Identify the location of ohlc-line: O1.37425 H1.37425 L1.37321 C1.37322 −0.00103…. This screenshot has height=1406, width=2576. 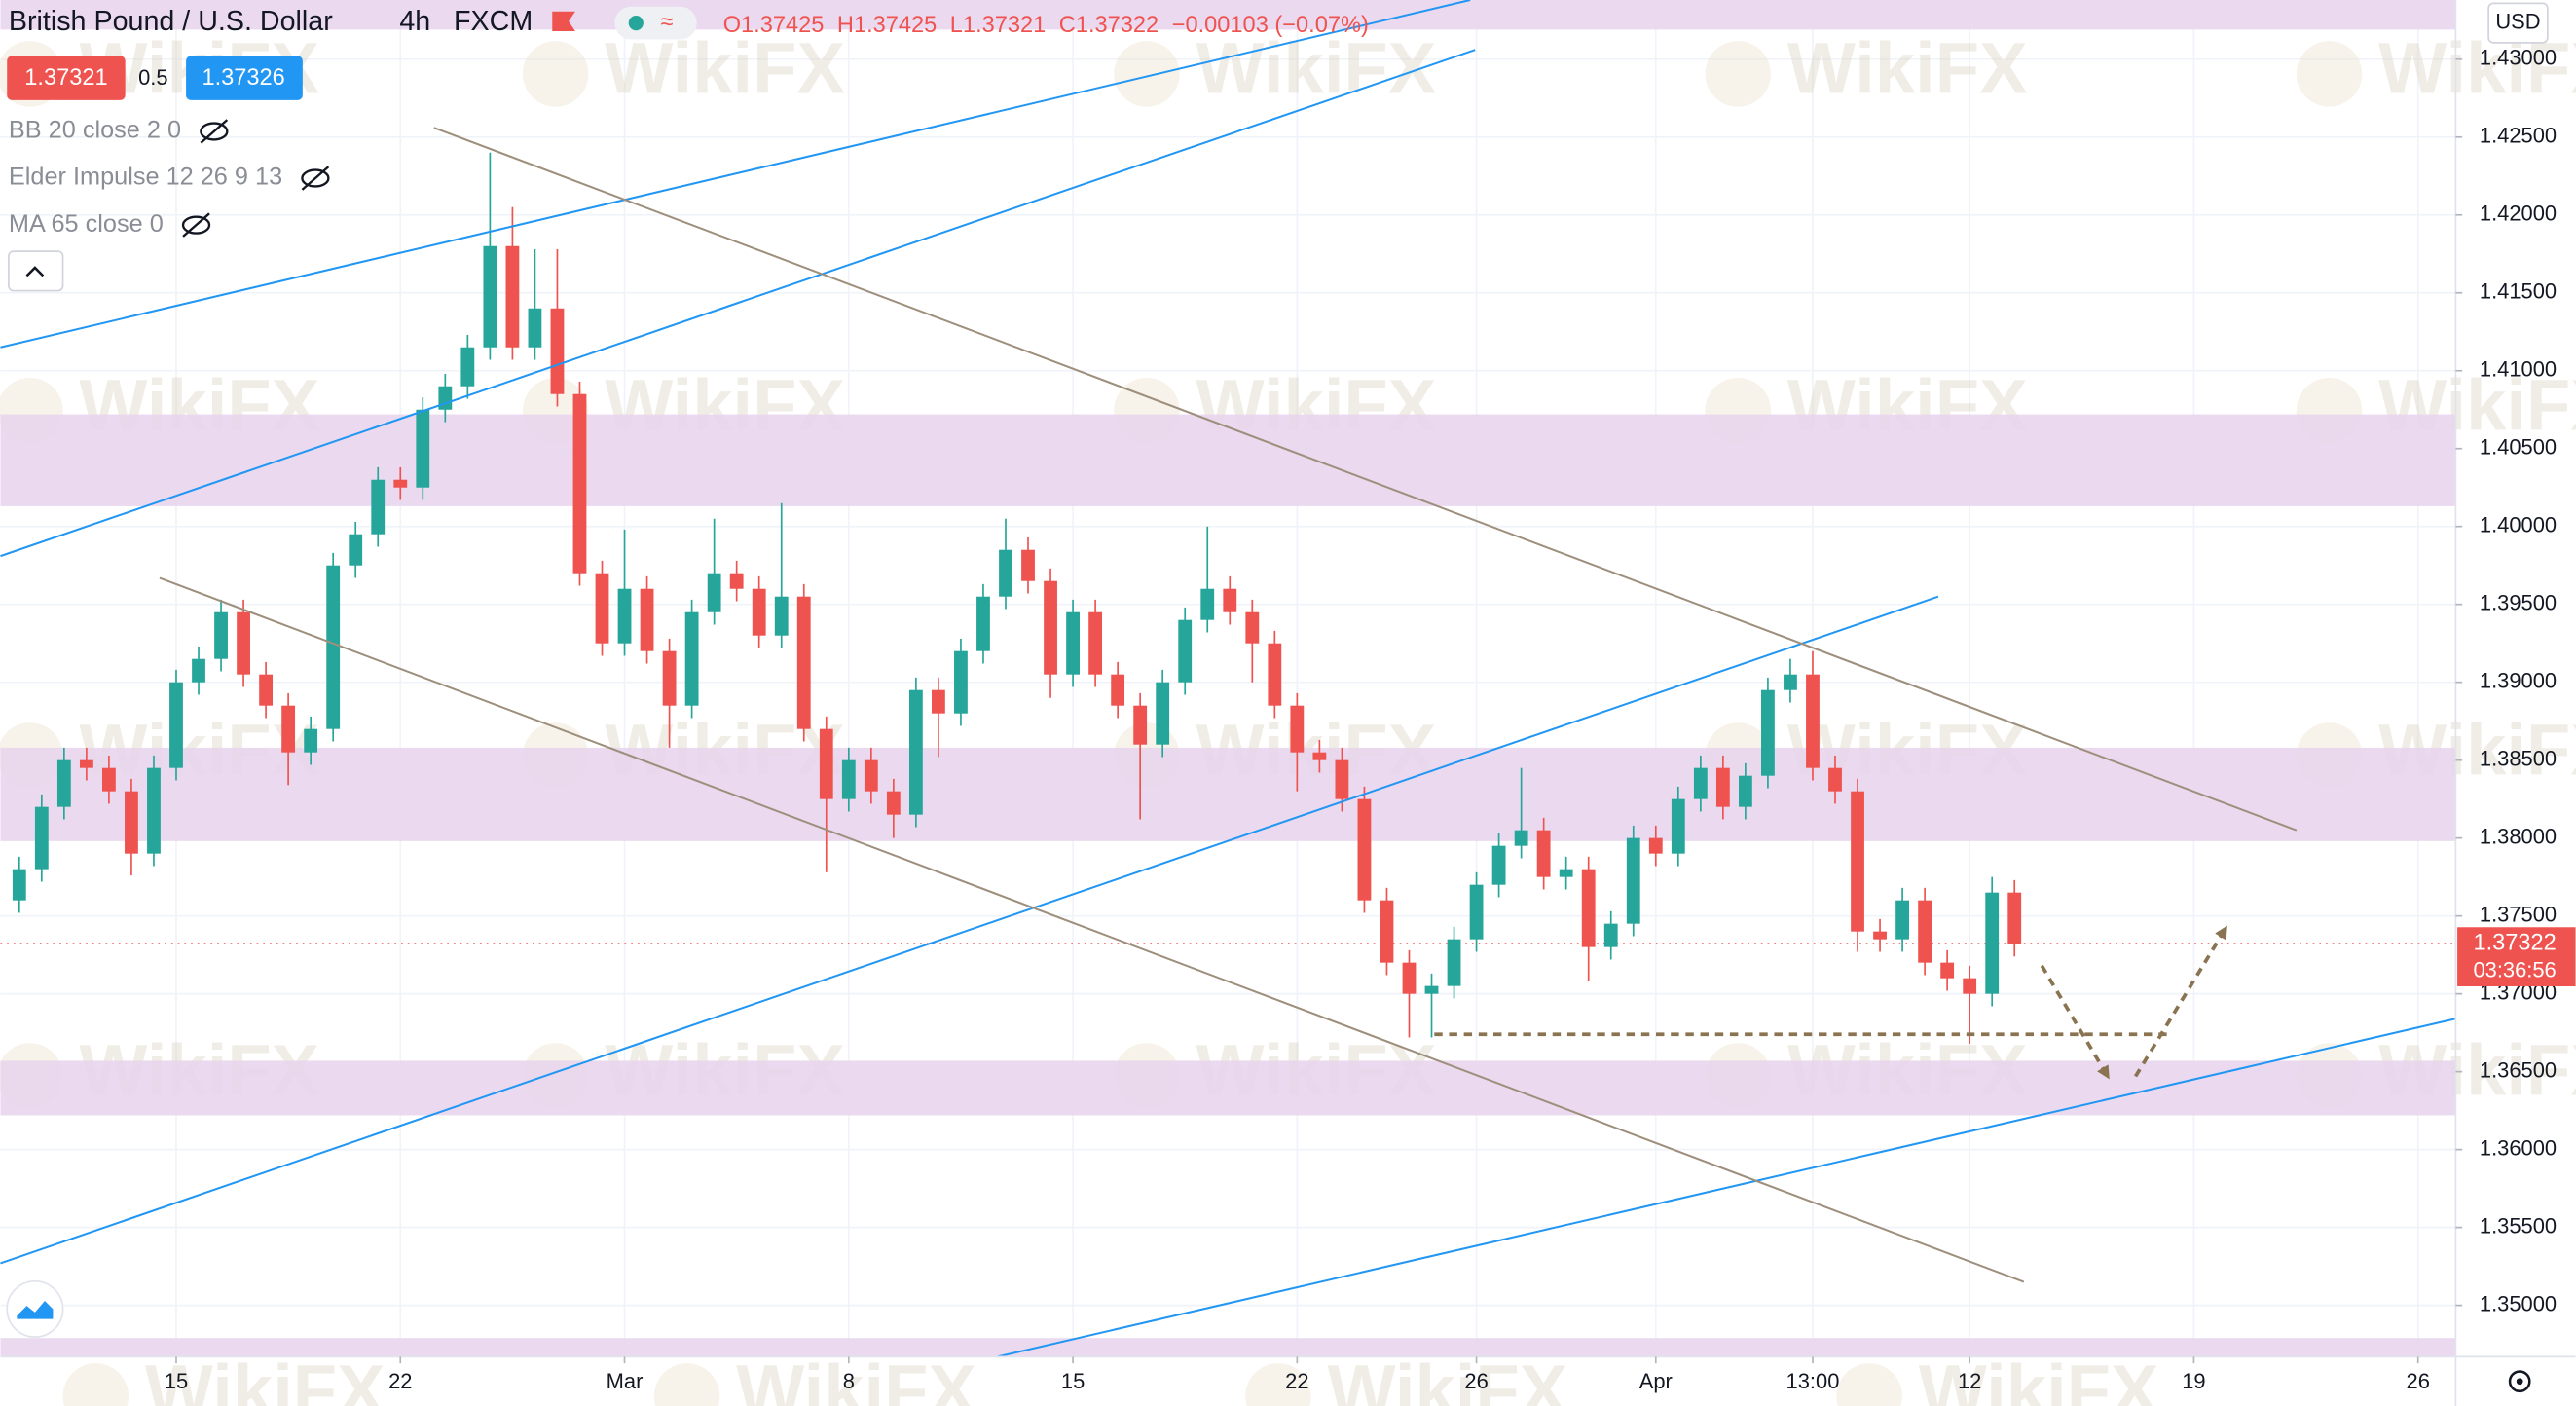
(1046, 25).